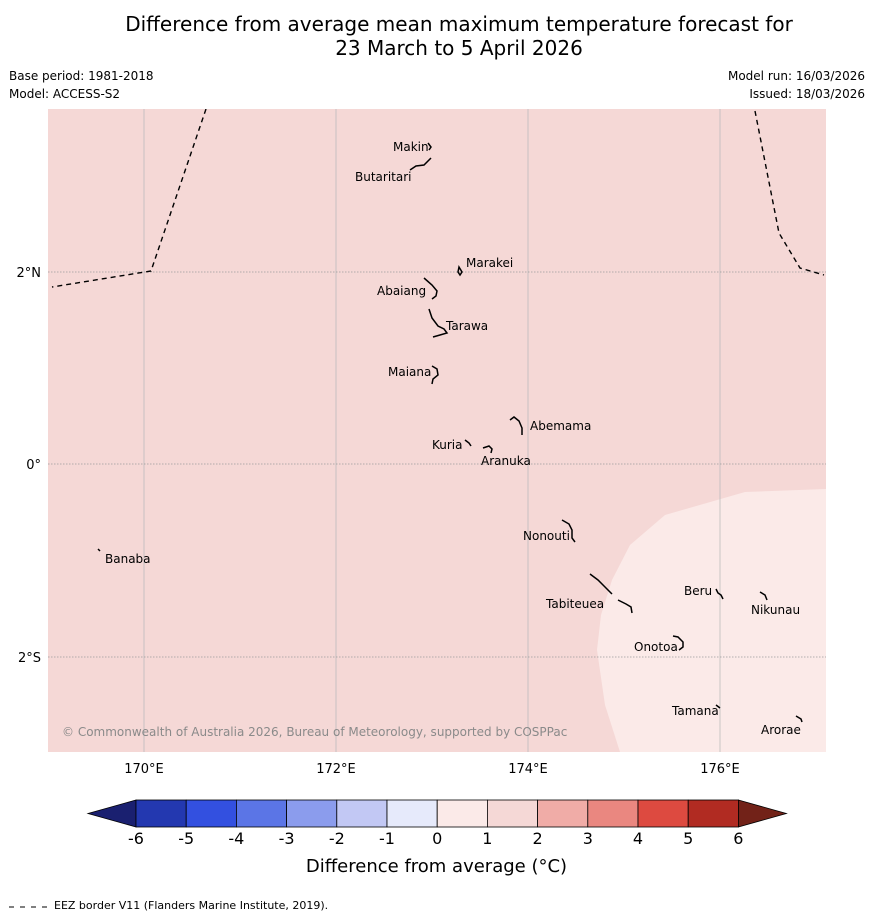 This screenshot has height=919, width=873. What do you see at coordinates (286, 838) in the screenshot?
I see `colorbar-tick-label: -3` at bounding box center [286, 838].